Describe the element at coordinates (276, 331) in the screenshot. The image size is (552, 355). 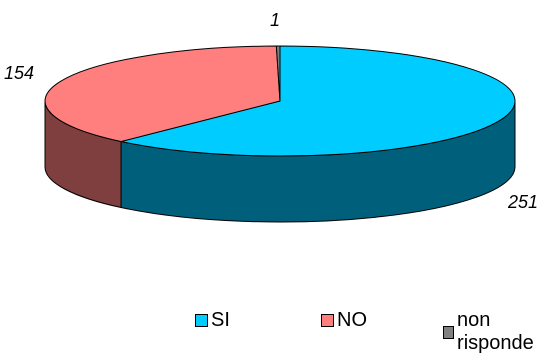
I see `legend: SI NO non risponde` at that location.